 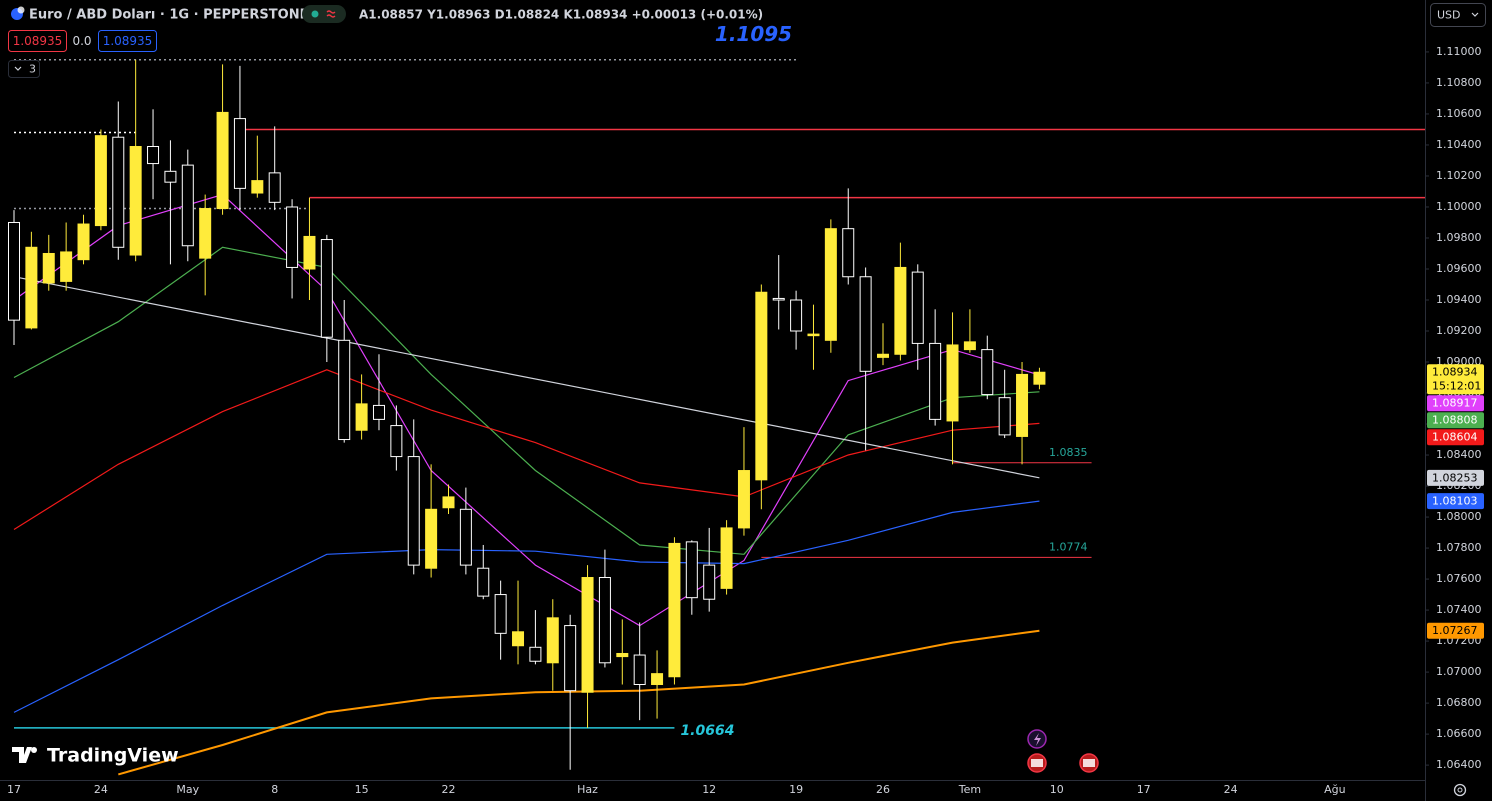 I want to click on symbol-icon, so click(x=21, y=10).